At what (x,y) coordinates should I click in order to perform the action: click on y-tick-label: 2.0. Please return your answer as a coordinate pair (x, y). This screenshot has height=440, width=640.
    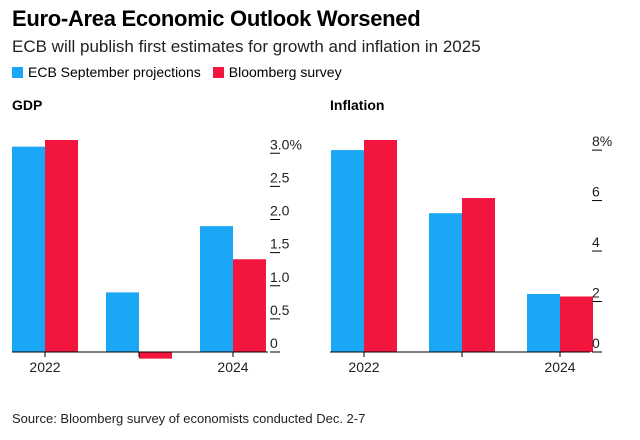
    Looking at the image, I should click on (280, 211).